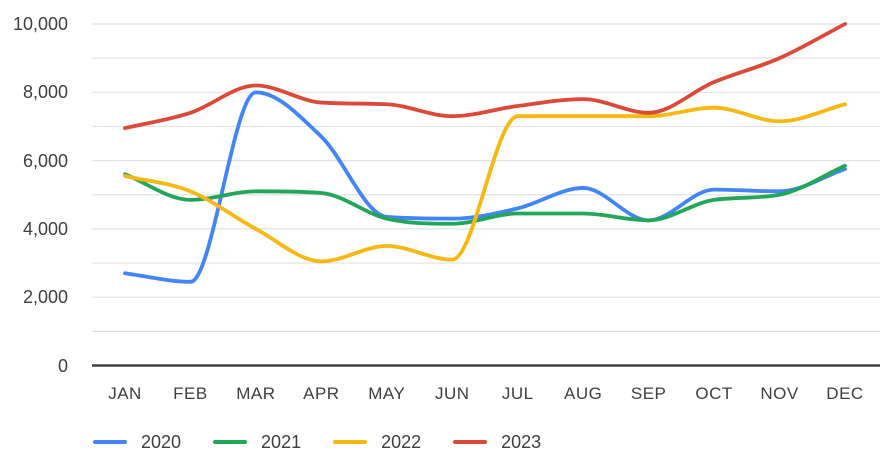 The width and height of the screenshot is (892, 468). What do you see at coordinates (779, 393) in the screenshot?
I see `x-tick-label: NOV` at bounding box center [779, 393].